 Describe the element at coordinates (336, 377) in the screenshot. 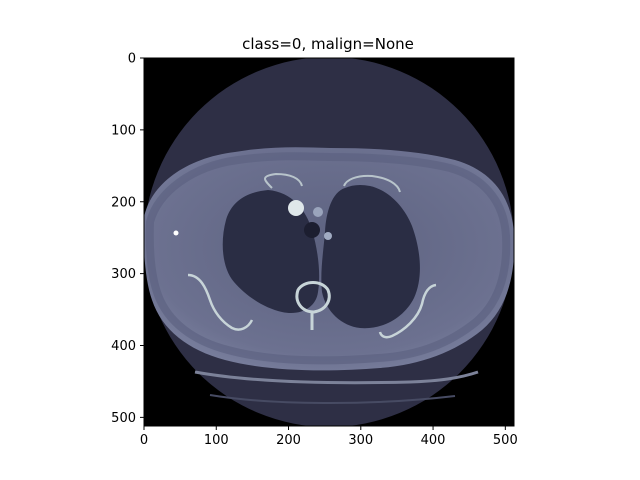

I see `scanner-table` at that location.